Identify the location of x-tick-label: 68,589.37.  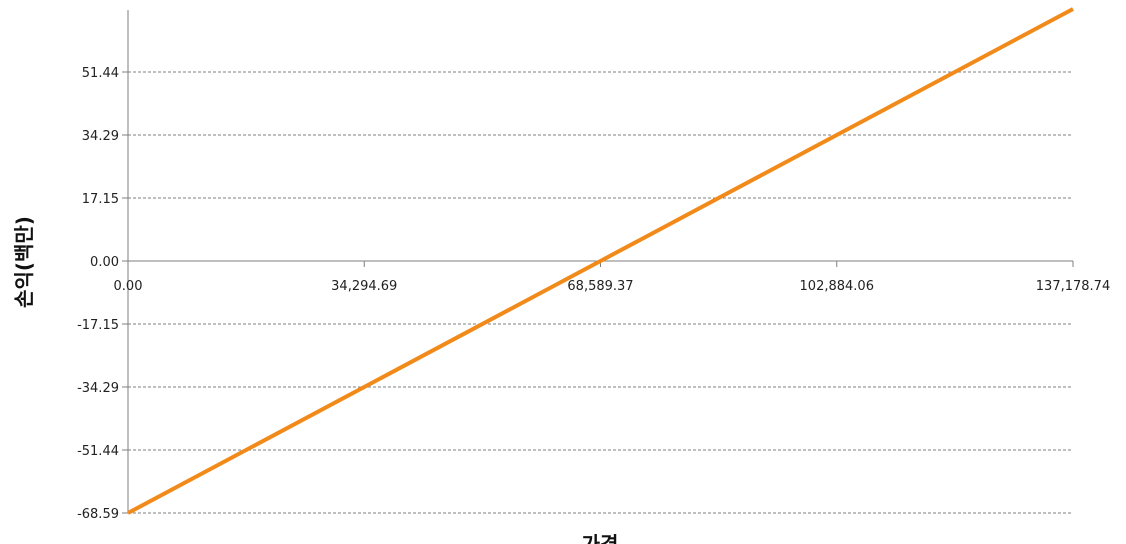
(600, 286).